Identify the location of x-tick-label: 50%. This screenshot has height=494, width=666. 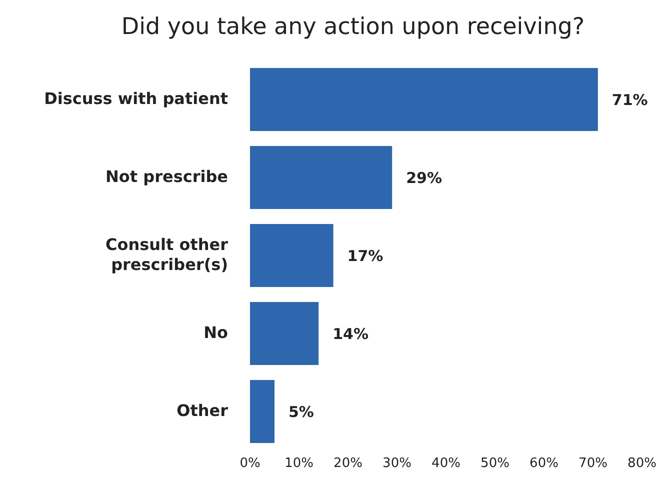
(495, 464).